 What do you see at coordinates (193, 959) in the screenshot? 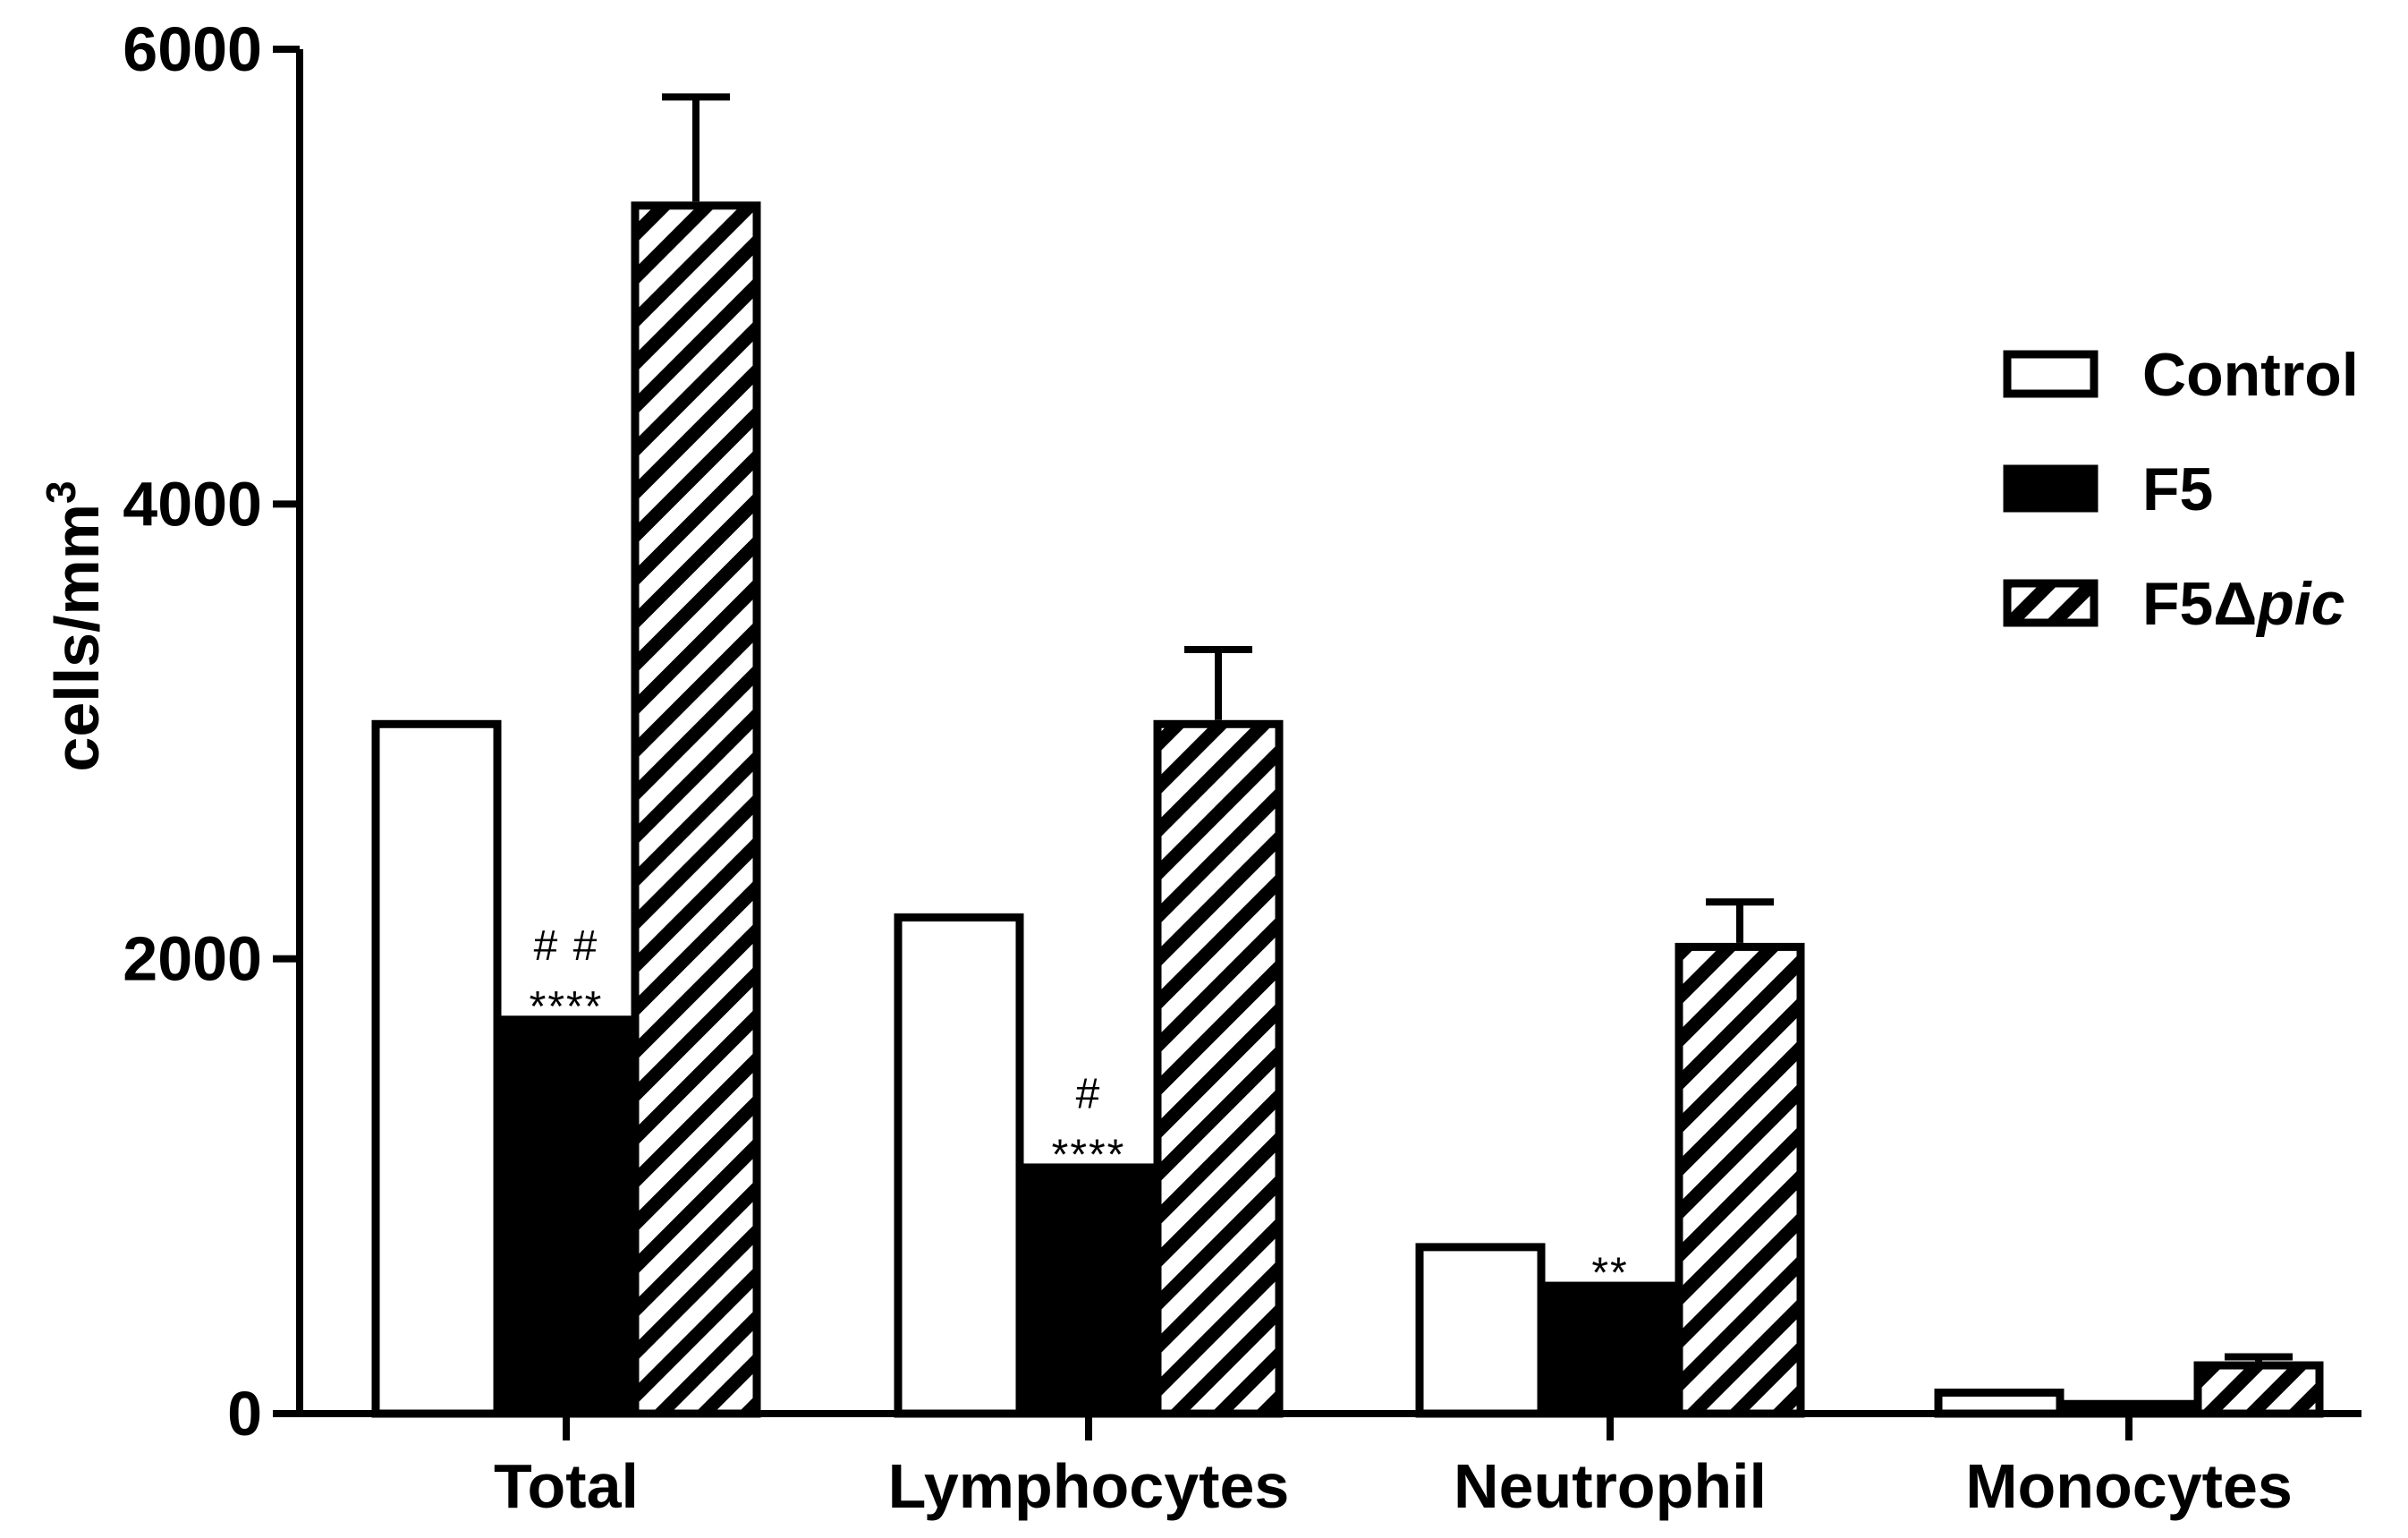
I see `y-tick-label: 2000` at bounding box center [193, 959].